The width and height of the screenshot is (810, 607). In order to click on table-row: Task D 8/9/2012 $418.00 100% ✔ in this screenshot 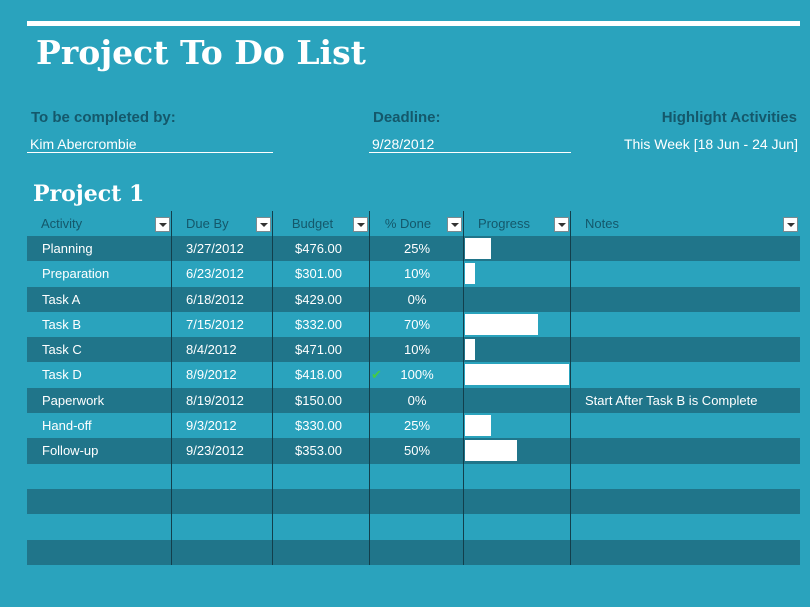, I will do `click(413, 375)`.